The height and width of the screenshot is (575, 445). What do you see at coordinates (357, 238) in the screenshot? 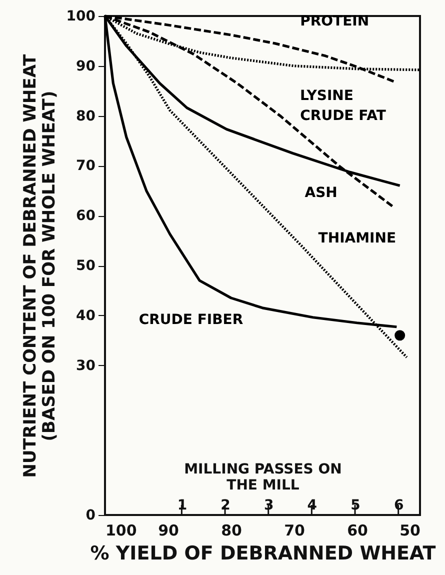
I see `series-label: THIAMINE` at bounding box center [357, 238].